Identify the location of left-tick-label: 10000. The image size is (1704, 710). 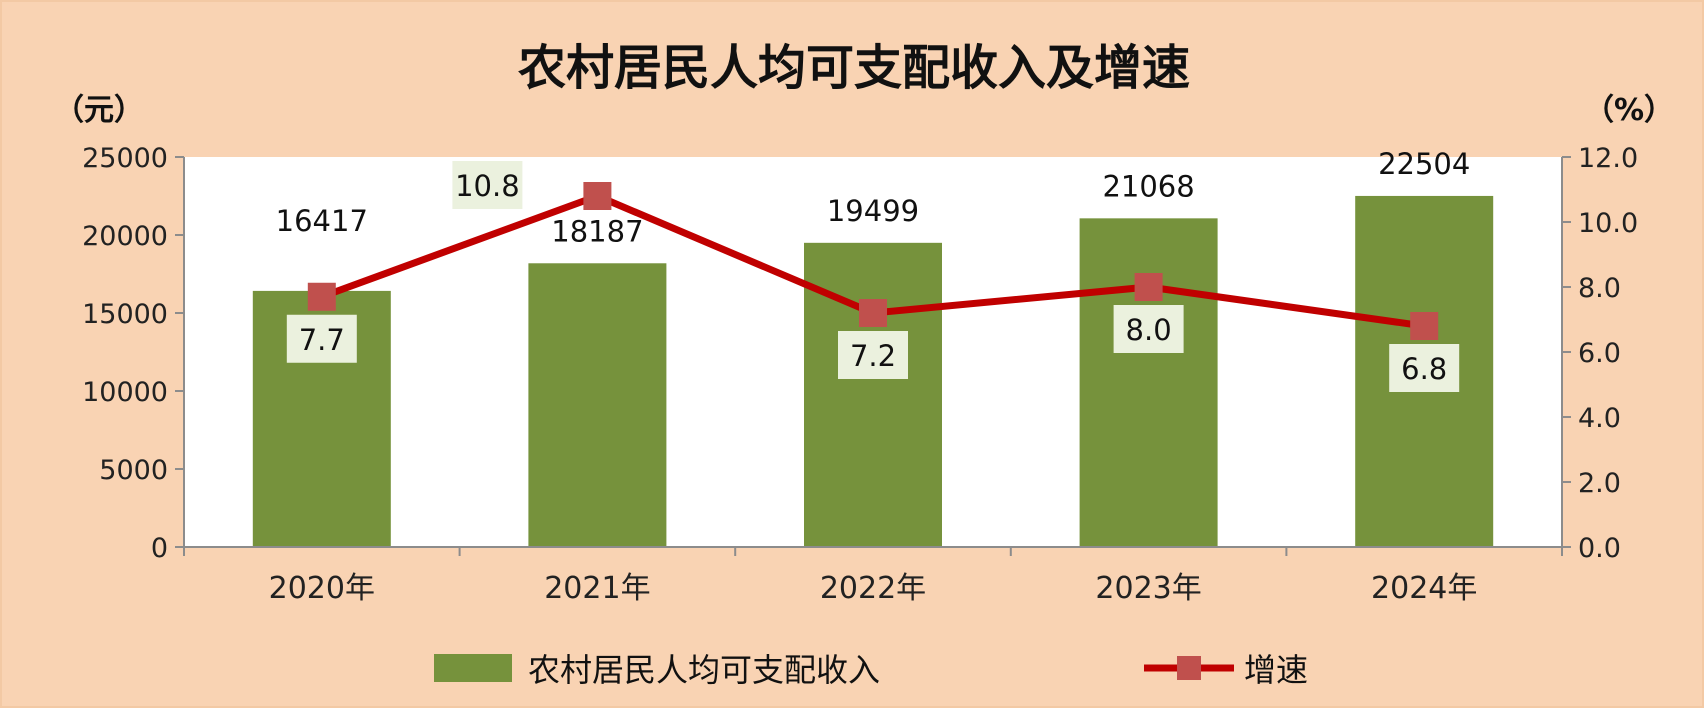
(125, 392).